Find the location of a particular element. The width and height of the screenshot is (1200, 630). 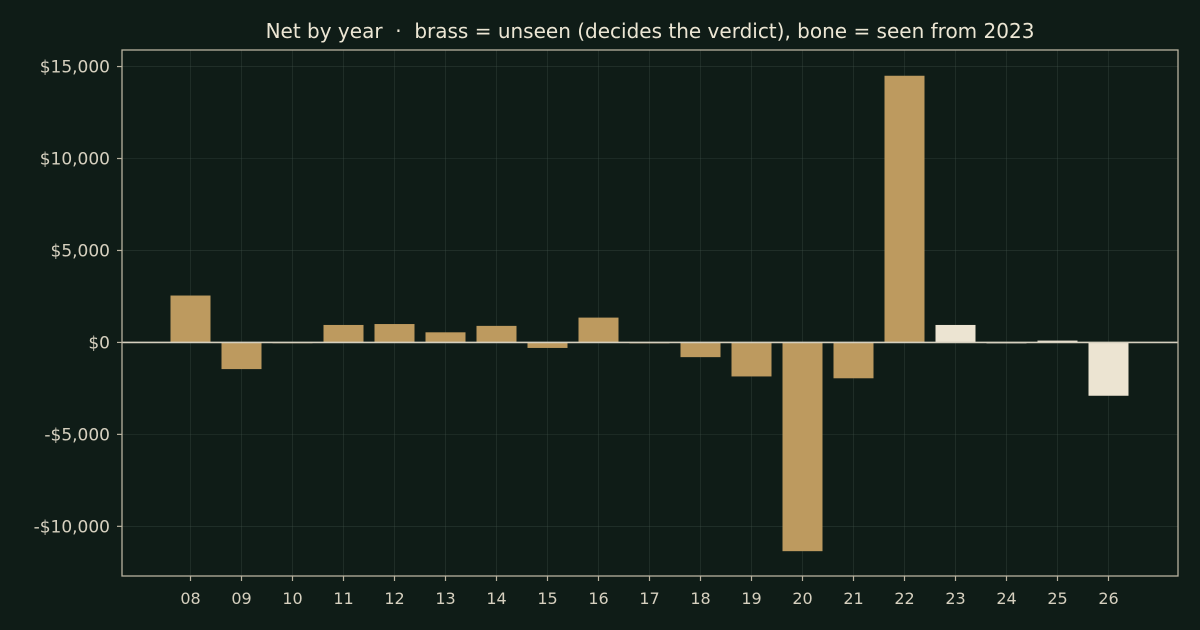

y-tick-label: -$10,000 is located at coordinates (72, 527).